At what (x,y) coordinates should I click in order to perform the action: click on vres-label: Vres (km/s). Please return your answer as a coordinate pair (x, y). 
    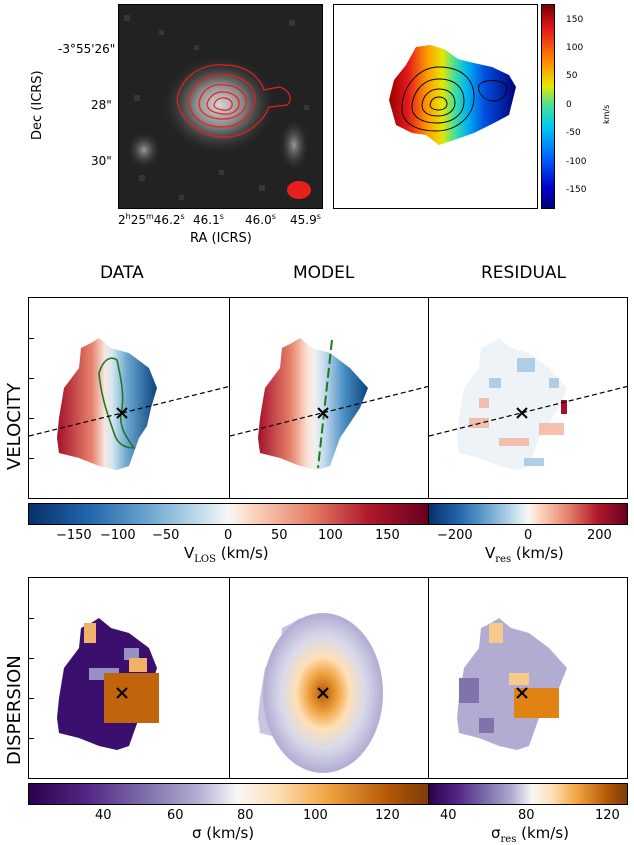
    Looking at the image, I should click on (524, 554).